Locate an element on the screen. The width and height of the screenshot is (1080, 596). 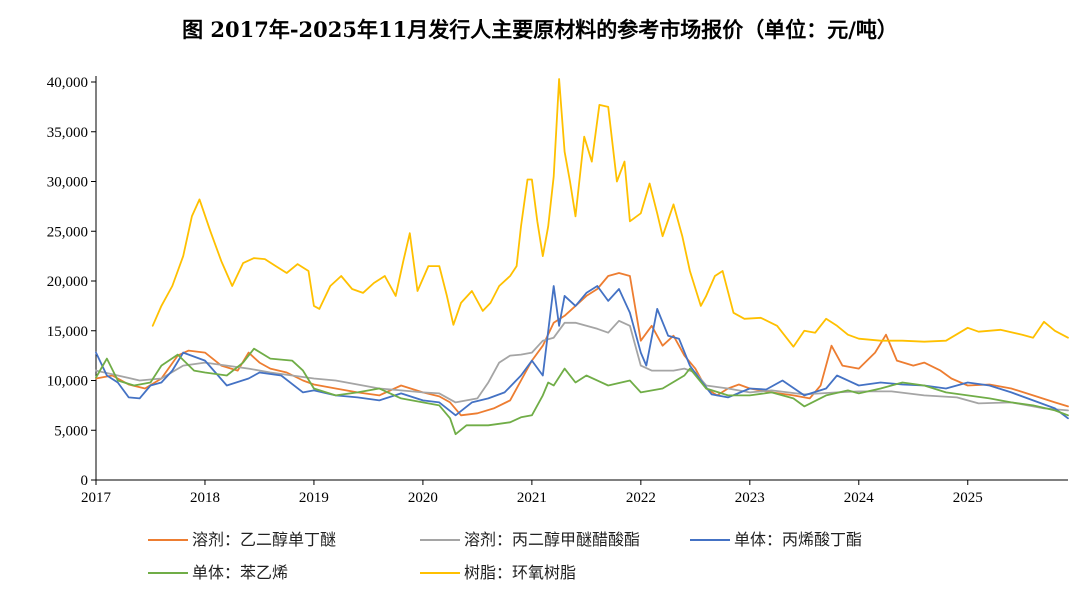
x-tick-label: 2022 is located at coordinates (641, 498).